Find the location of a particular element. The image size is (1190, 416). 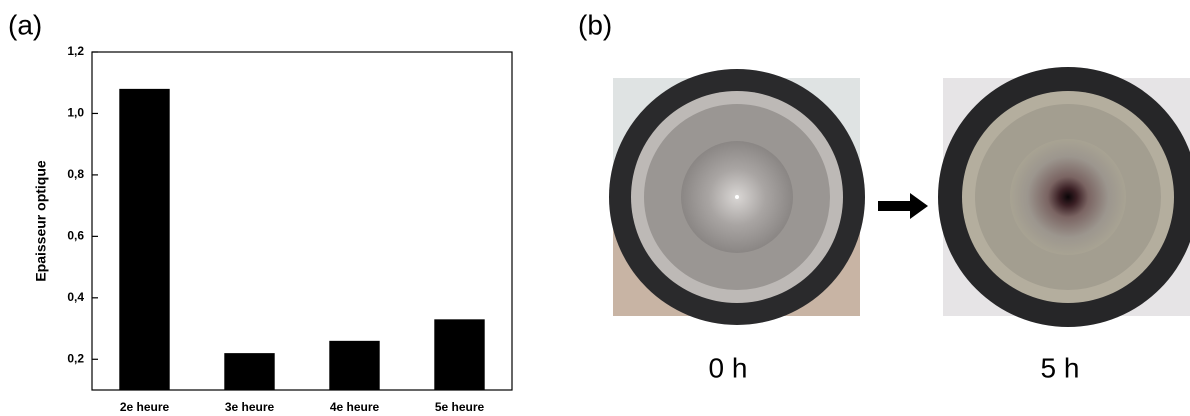

y-tick-label: 1,2 is located at coordinates (75, 51).